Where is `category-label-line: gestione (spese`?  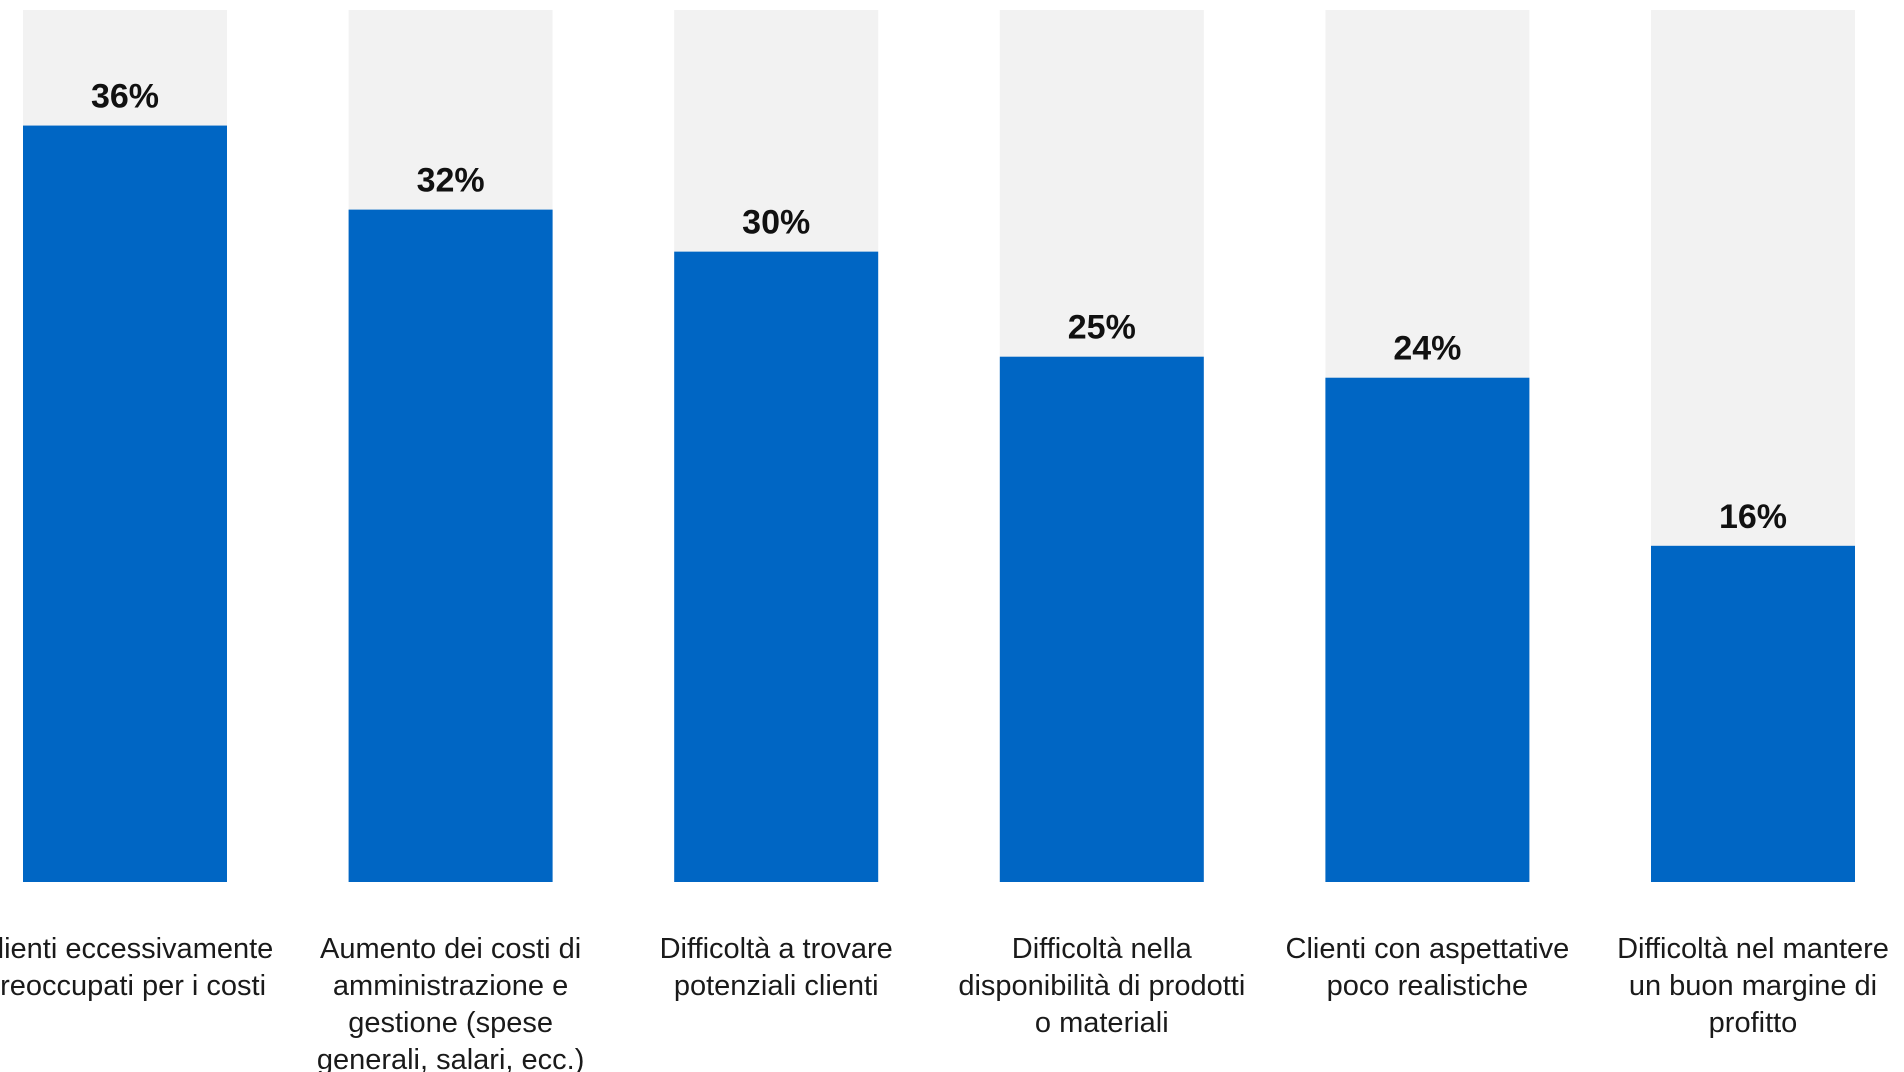
category-label-line: gestione (spese is located at coordinates (450, 1023).